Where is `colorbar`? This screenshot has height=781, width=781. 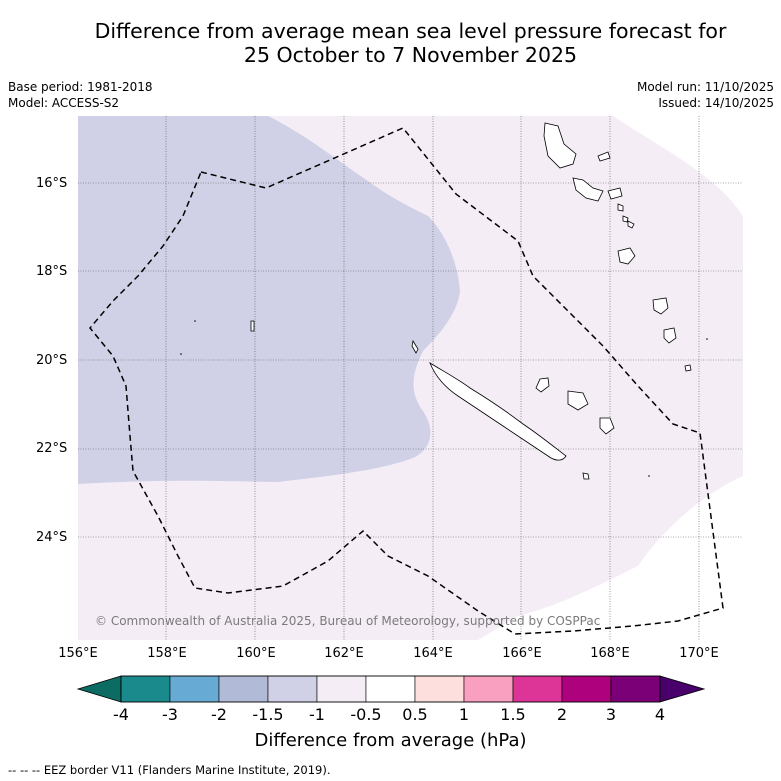 colorbar is located at coordinates (391, 689).